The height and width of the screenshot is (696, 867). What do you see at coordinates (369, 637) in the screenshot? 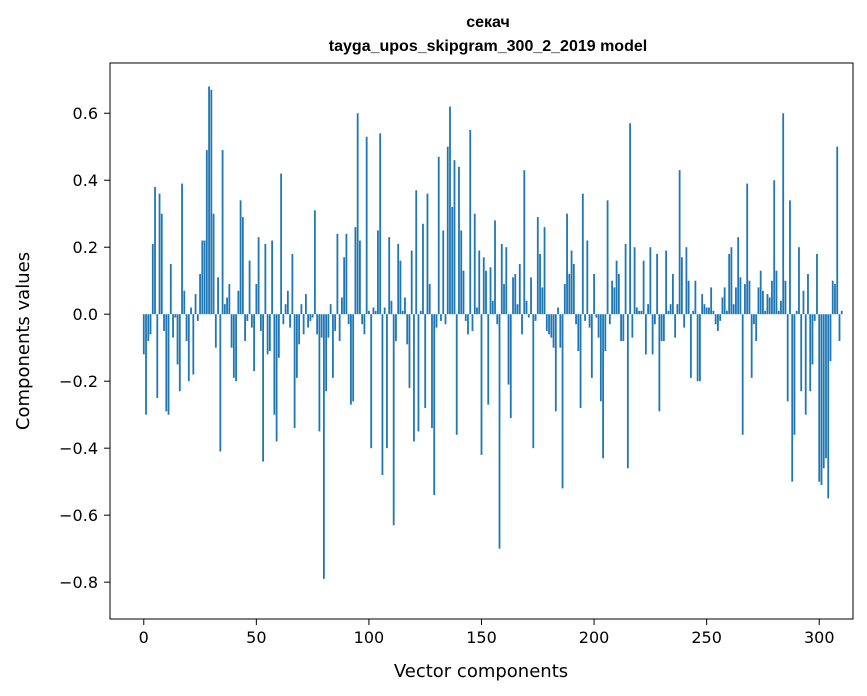
I see `x-tick-label: 100` at bounding box center [369, 637].